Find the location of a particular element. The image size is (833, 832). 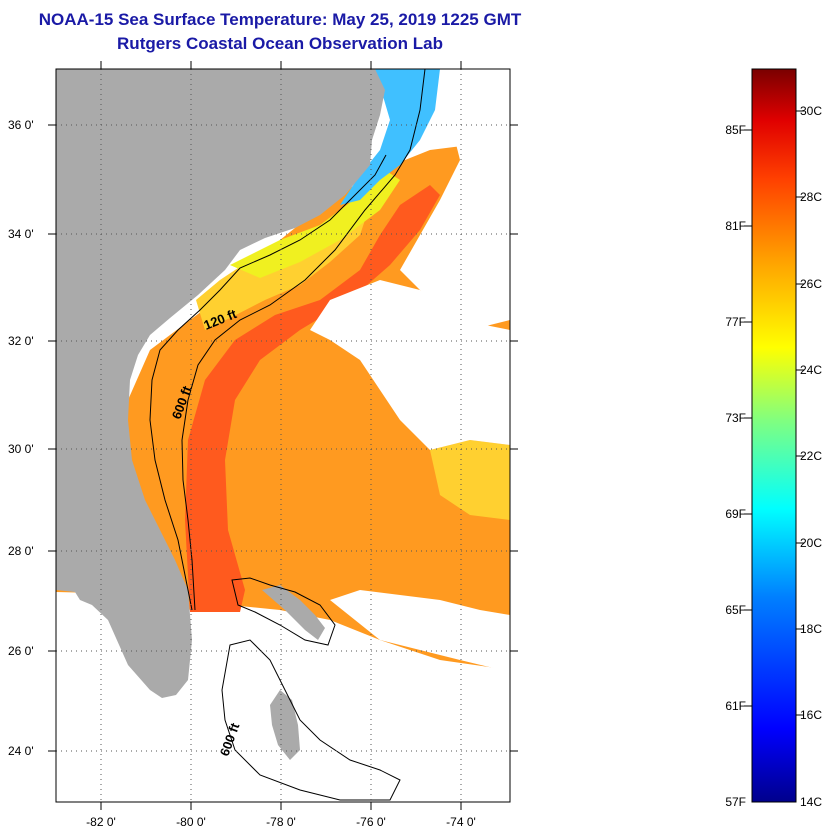

map-subtitle: Rutgers Coastal Ocean Observation Lab is located at coordinates (280, 43).